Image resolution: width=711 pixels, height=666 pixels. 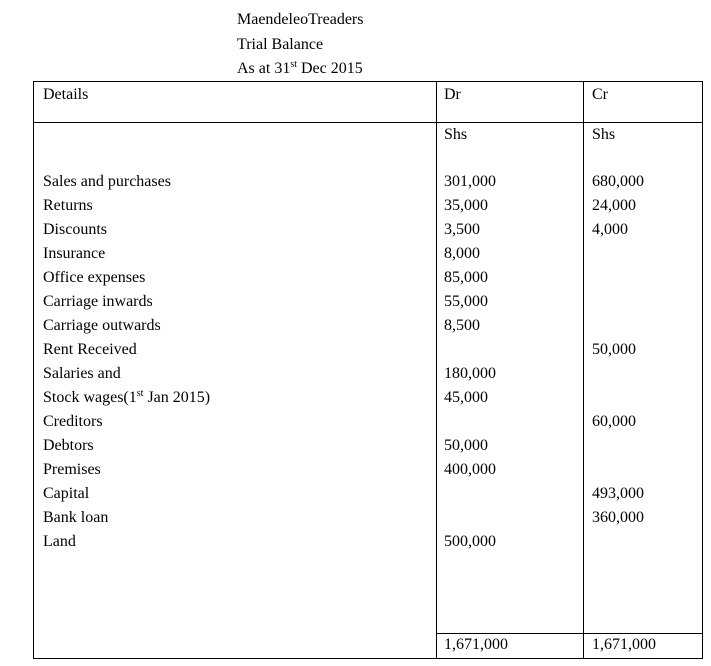 What do you see at coordinates (569, 633) in the screenshot?
I see `total-divider` at bounding box center [569, 633].